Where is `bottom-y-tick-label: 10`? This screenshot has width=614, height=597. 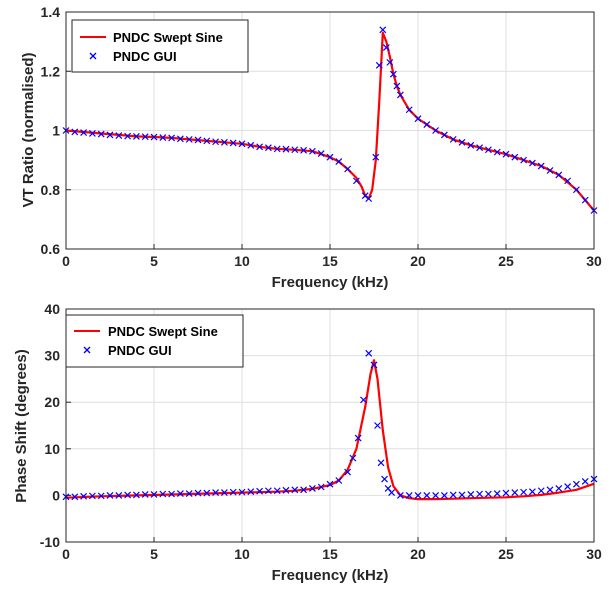
bottom-y-tick-label: 10 is located at coordinates (52, 449).